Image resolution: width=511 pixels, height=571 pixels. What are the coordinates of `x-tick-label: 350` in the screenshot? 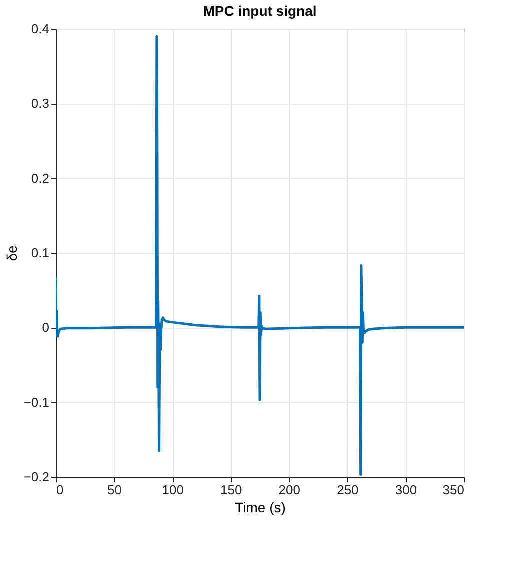 It's located at (453, 490).